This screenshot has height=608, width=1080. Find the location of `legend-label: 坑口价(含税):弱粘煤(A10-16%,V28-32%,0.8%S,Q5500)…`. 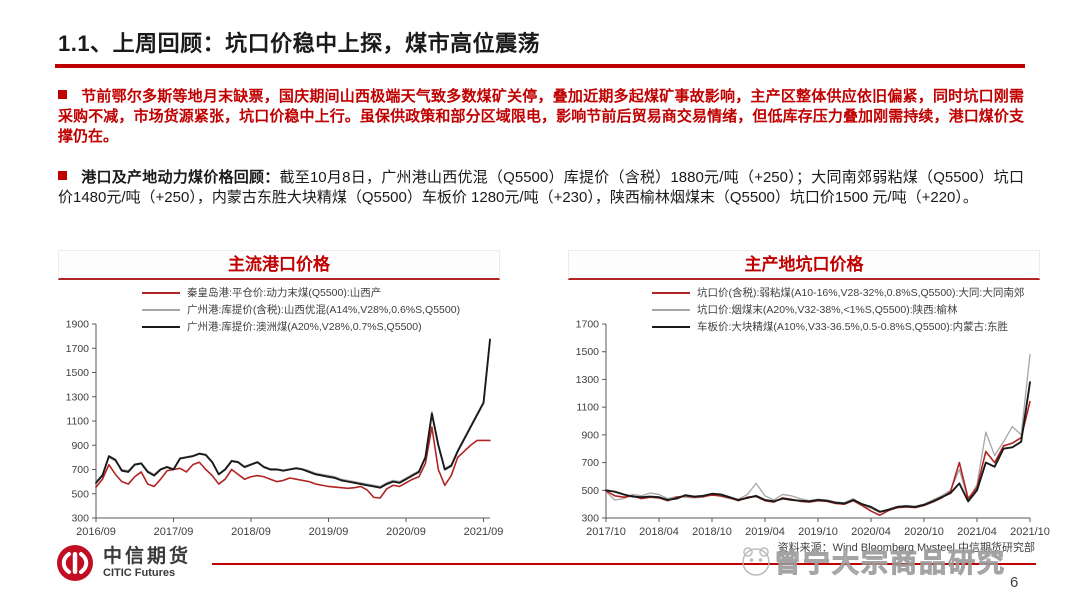

legend-label: 坑口价(含税):弱粘煤(A10-16%,V28-32%,0.8%S,Q5500)… is located at coordinates (861, 293).